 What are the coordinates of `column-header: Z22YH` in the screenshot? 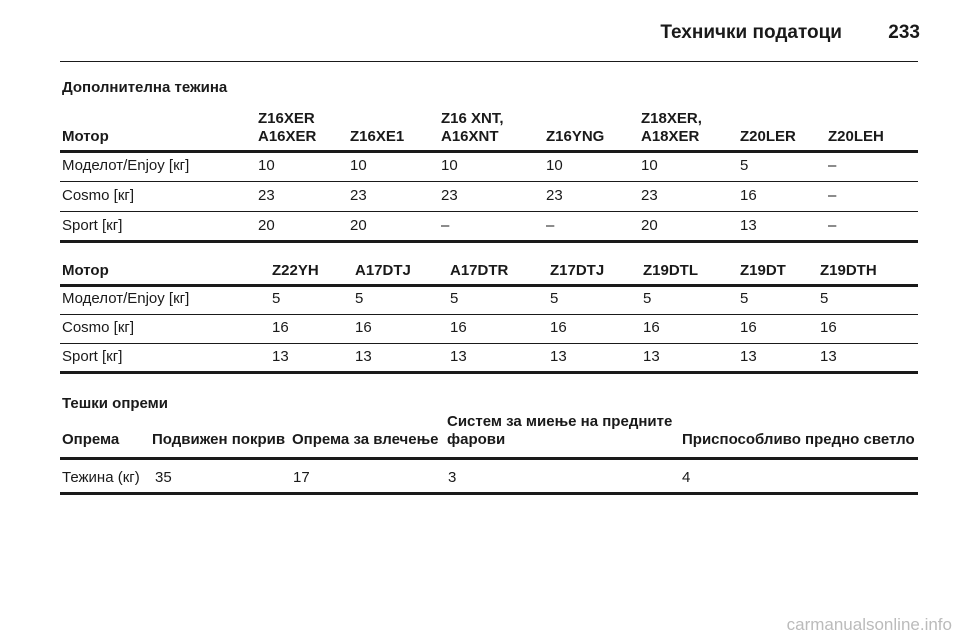 It's located at (295, 270).